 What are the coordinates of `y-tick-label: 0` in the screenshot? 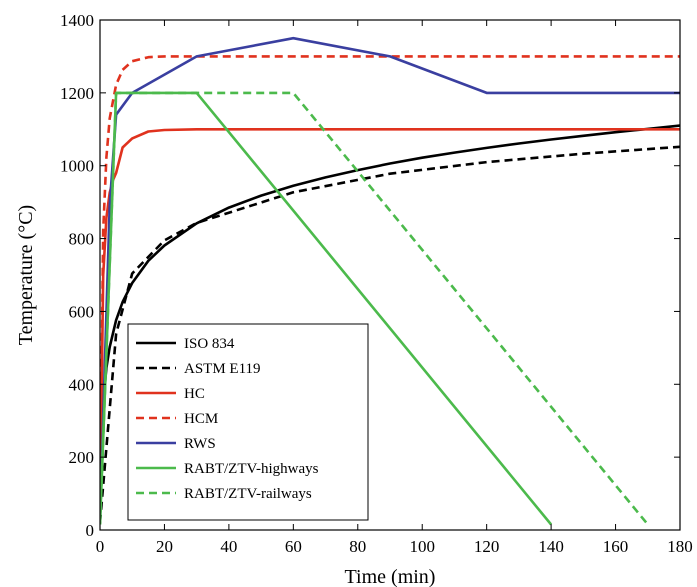 It's located at (90, 530).